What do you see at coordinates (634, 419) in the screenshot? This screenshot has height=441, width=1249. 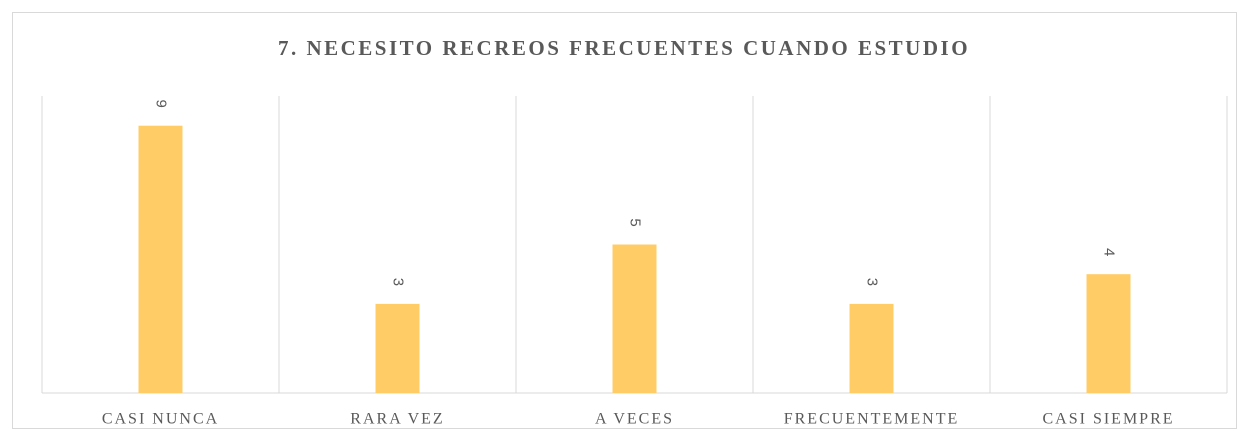 I see `x-tick-label: A VECES` at bounding box center [634, 419].